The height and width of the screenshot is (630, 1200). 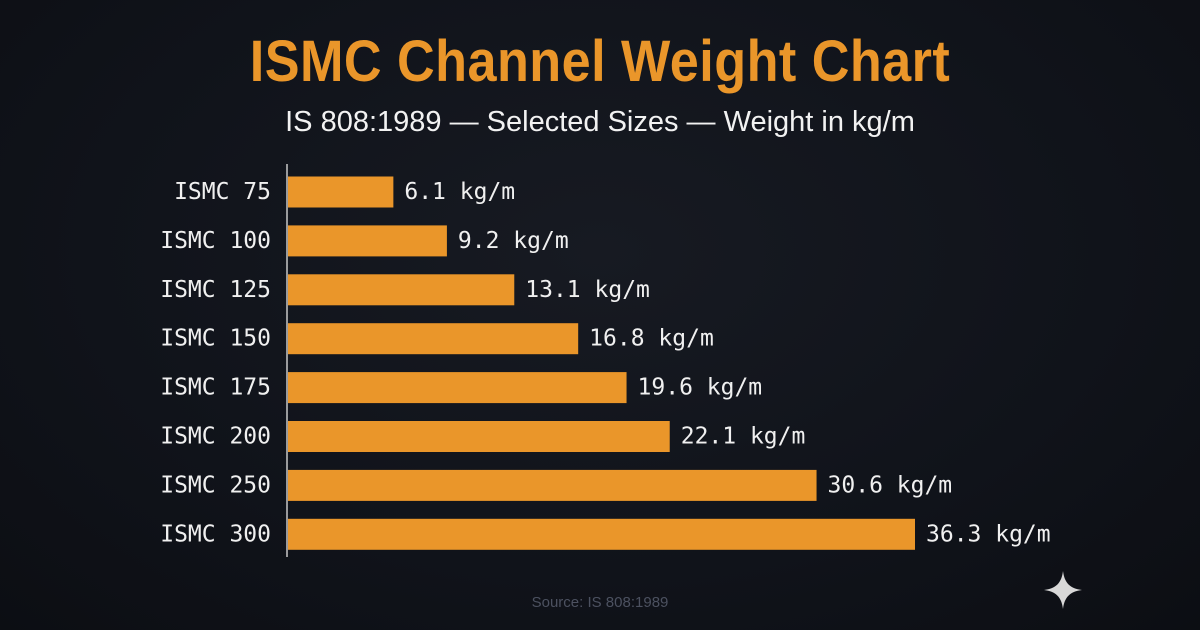 I want to click on source-note: Source: IS 808:1989, so click(x=600, y=602).